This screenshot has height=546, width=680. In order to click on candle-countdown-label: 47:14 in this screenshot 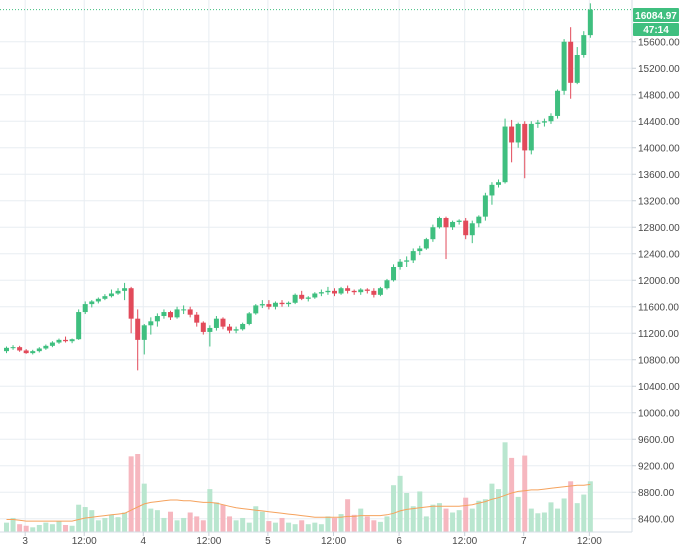, I will do `click(656, 30)`.